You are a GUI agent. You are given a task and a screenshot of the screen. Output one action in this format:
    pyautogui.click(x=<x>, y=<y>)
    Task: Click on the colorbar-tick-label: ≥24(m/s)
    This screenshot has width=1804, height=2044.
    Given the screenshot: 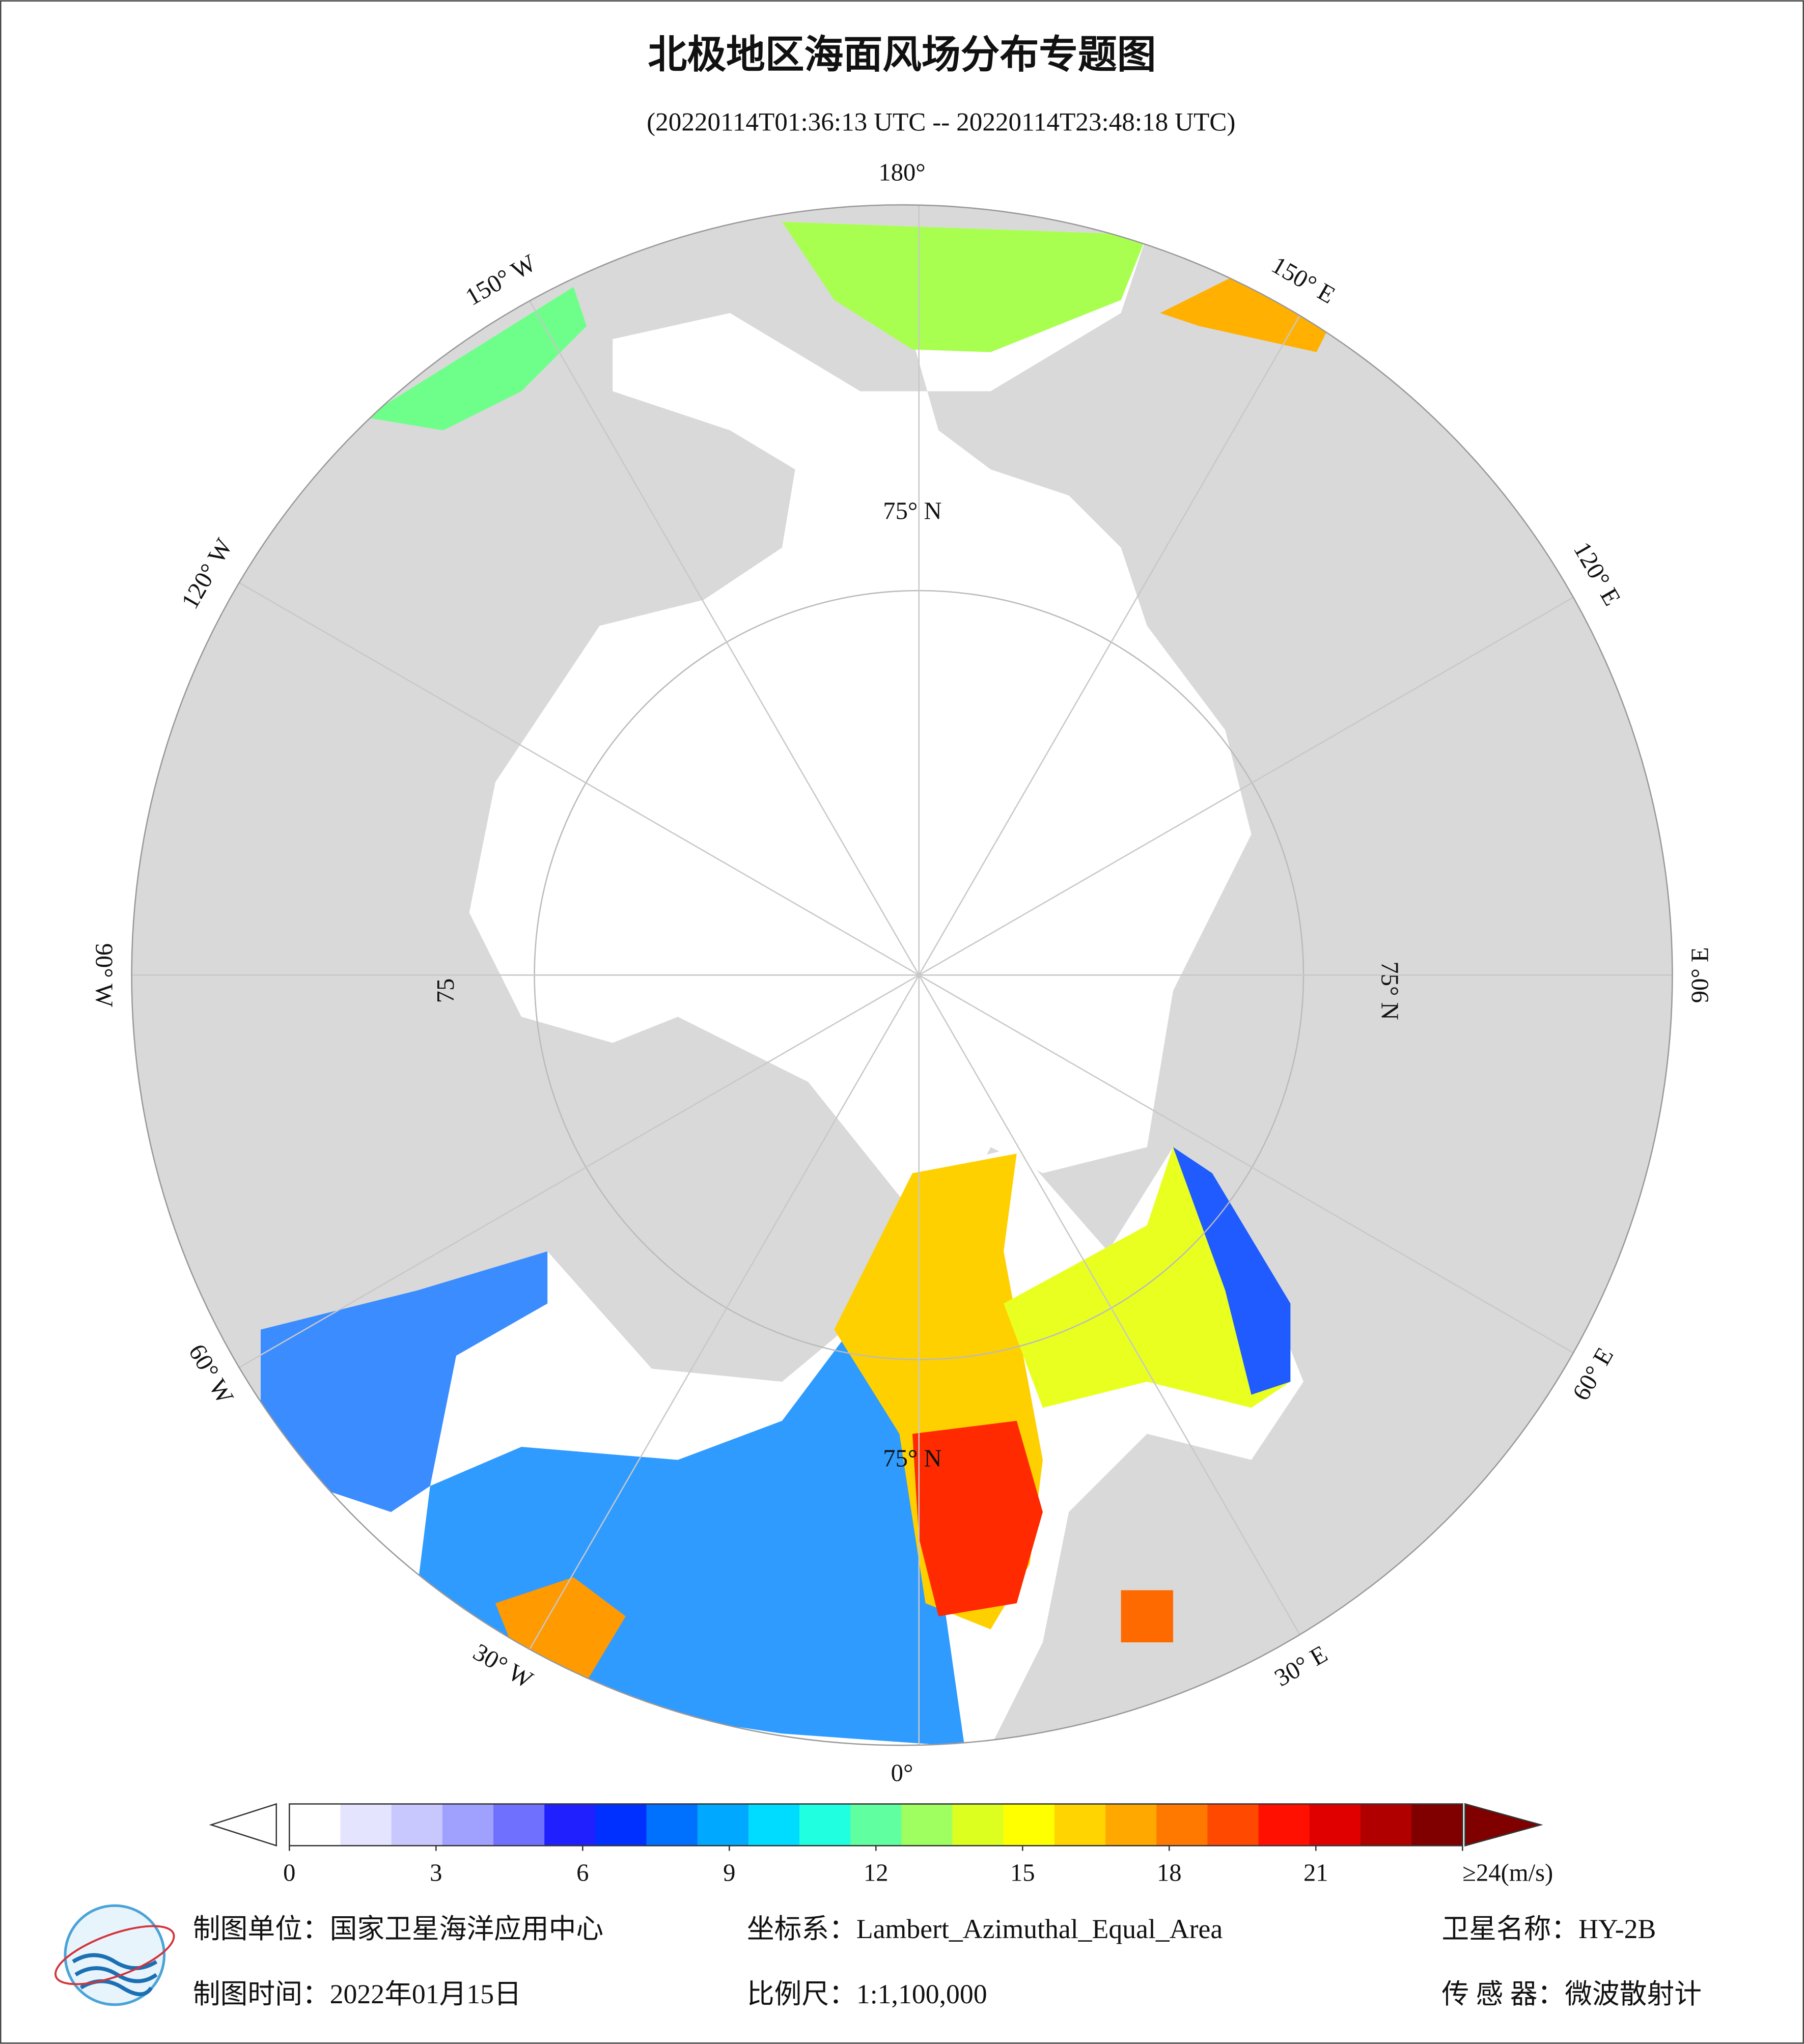 What is the action you would take?
    pyautogui.click(x=1507, y=1873)
    